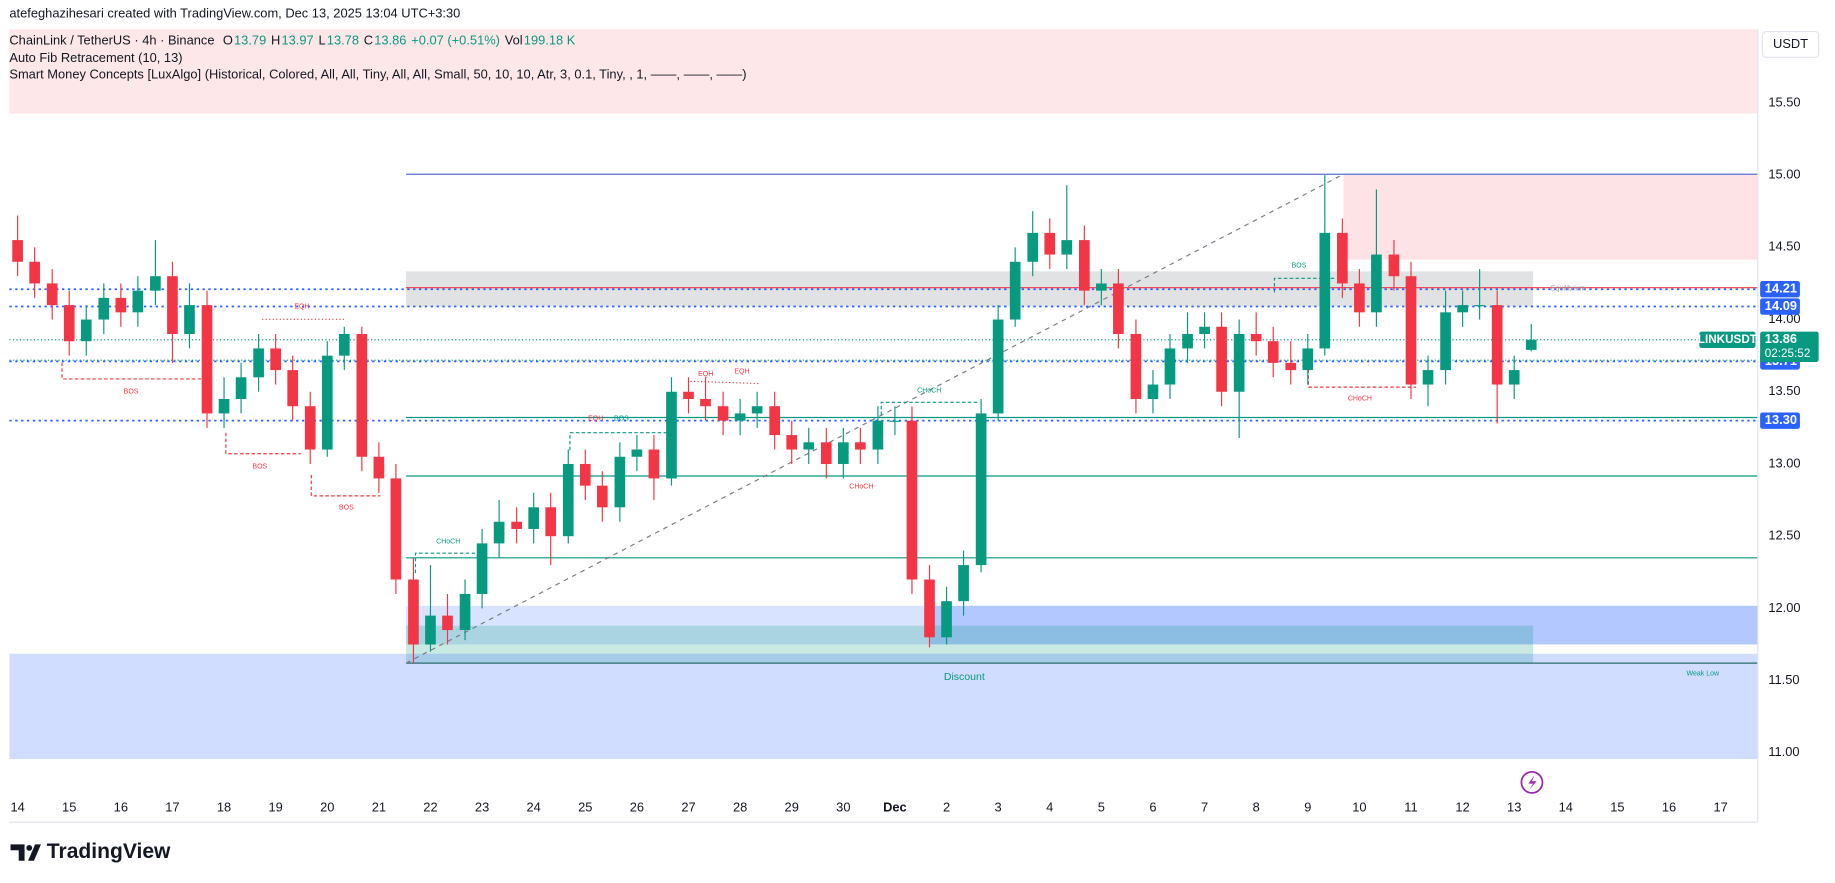 The image size is (1835, 883). I want to click on demand-zone, so click(1082, 625).